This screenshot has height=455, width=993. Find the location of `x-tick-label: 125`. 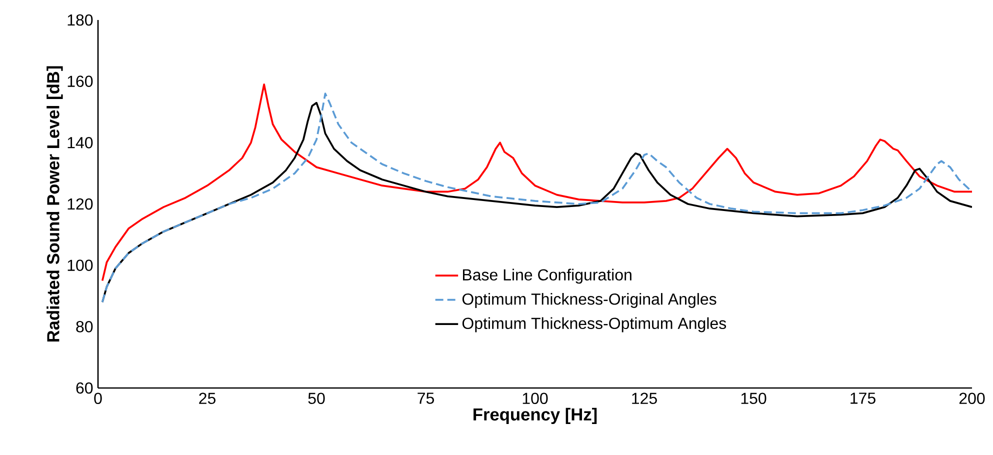

x-tick-label: 125 is located at coordinates (644, 398).